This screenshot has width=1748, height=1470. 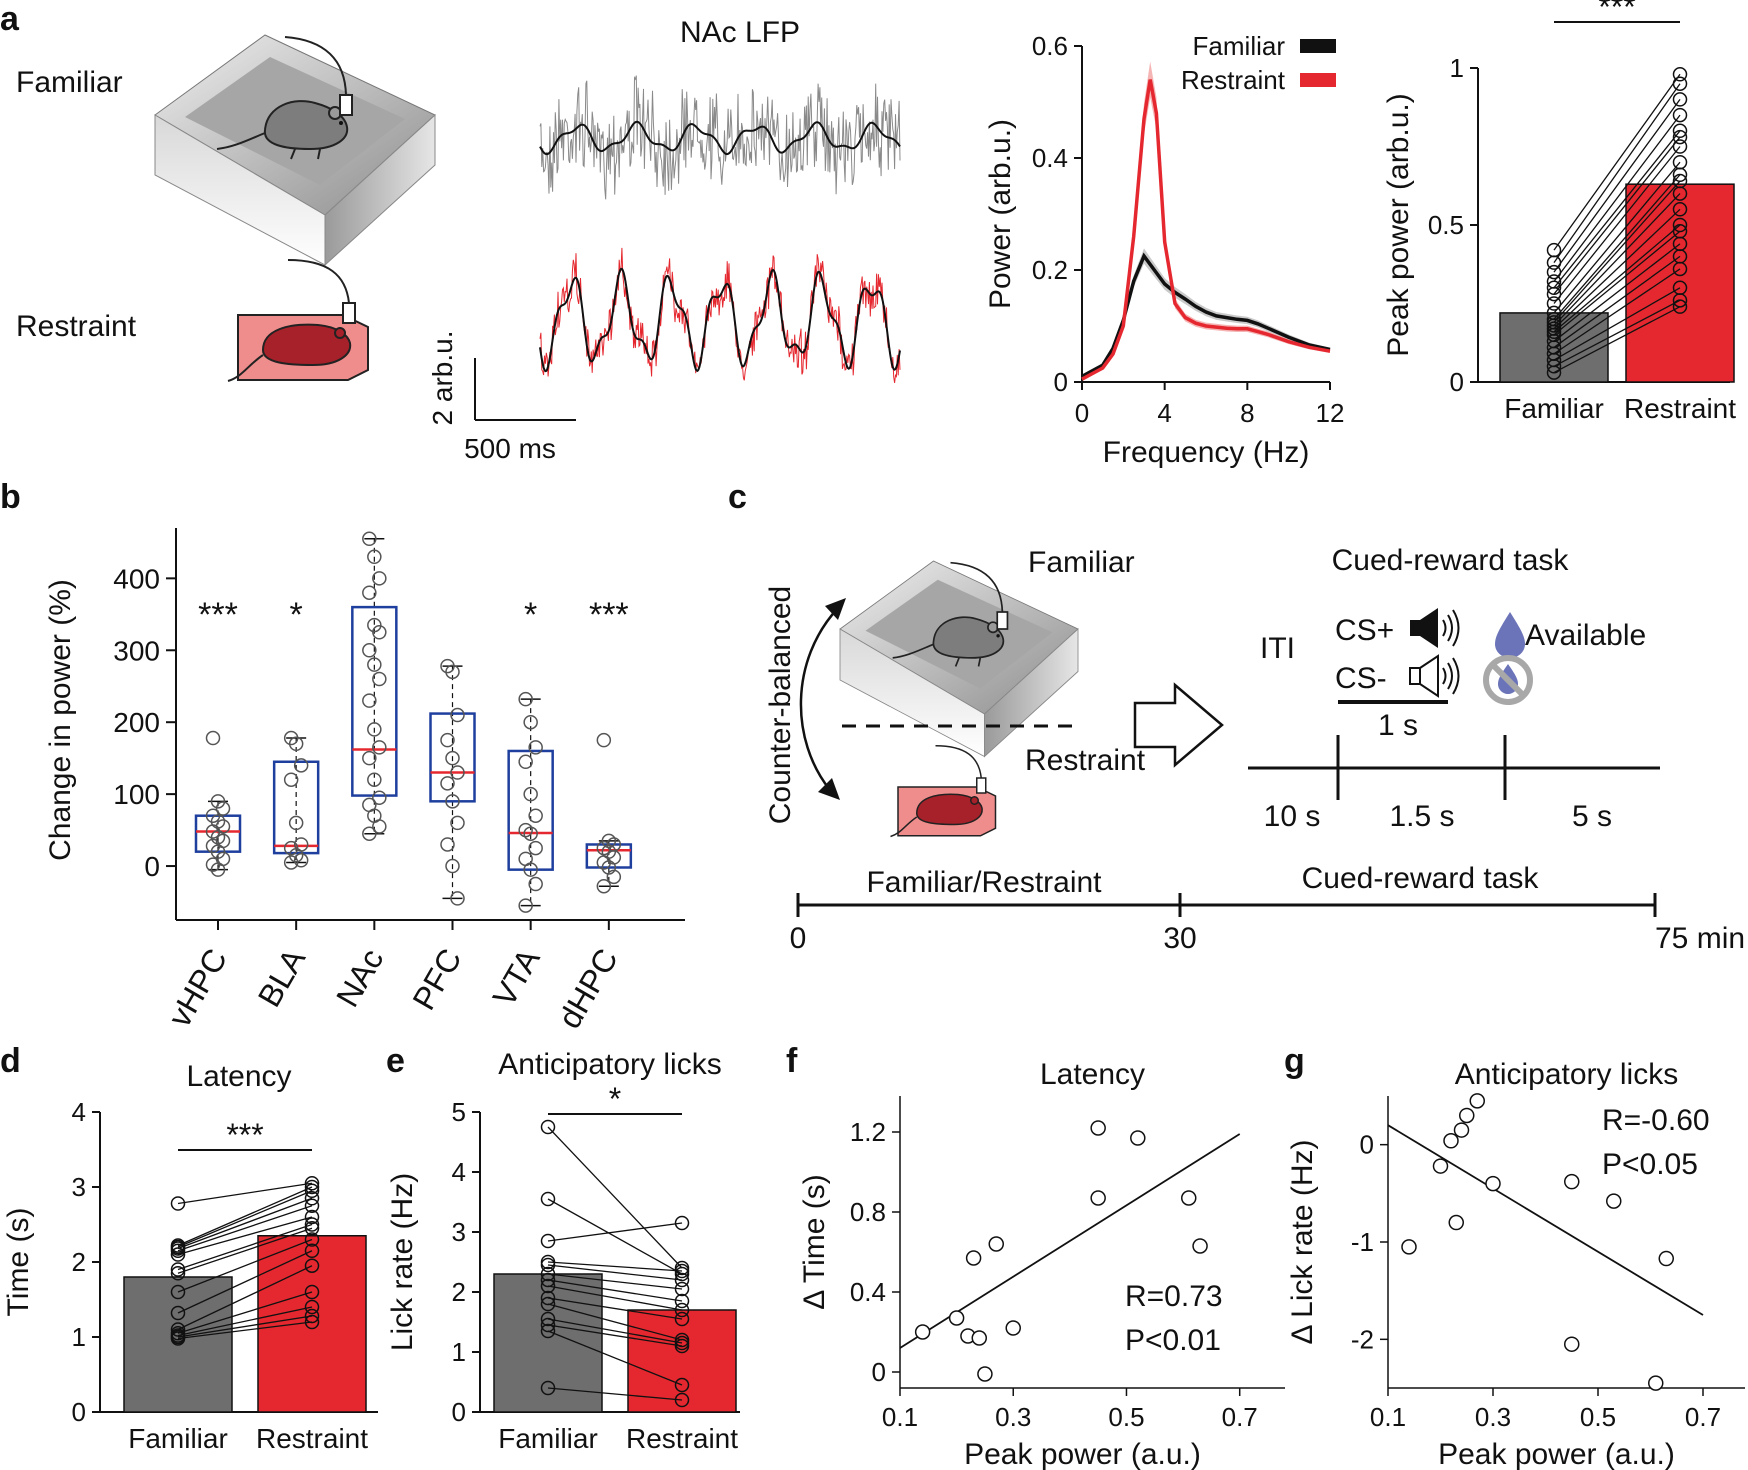 What do you see at coordinates (459, 1172) in the screenshot?
I see `anticipatory_licks-y-tick-label: 4` at bounding box center [459, 1172].